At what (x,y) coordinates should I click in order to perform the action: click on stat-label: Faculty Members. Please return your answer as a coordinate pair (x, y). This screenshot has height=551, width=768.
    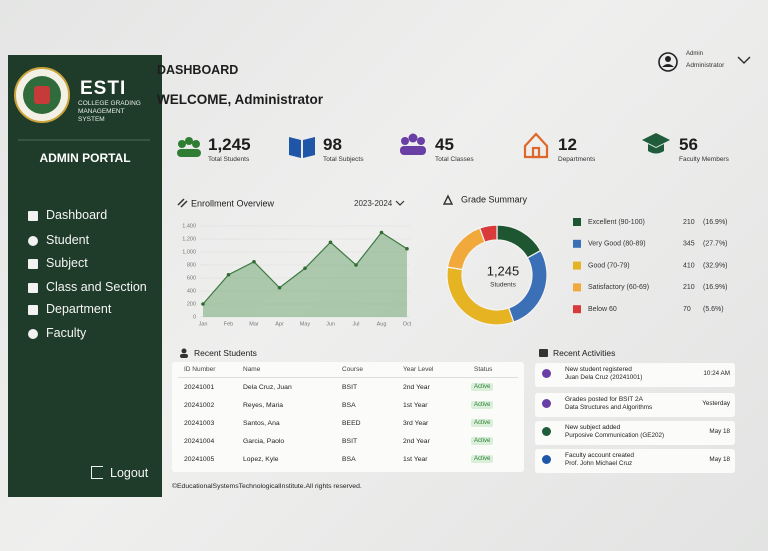
    Looking at the image, I should click on (704, 159).